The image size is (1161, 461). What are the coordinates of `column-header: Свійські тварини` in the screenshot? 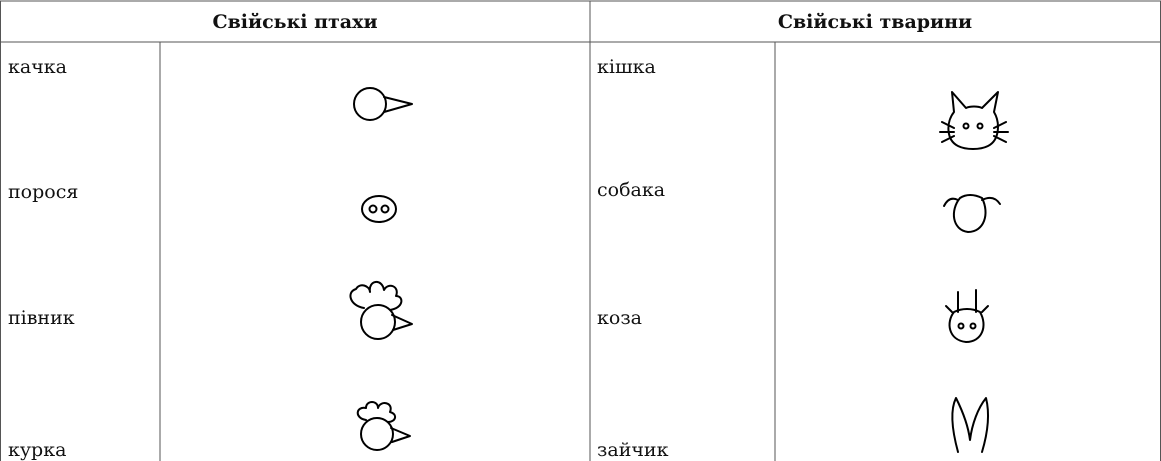 It's located at (875, 22).